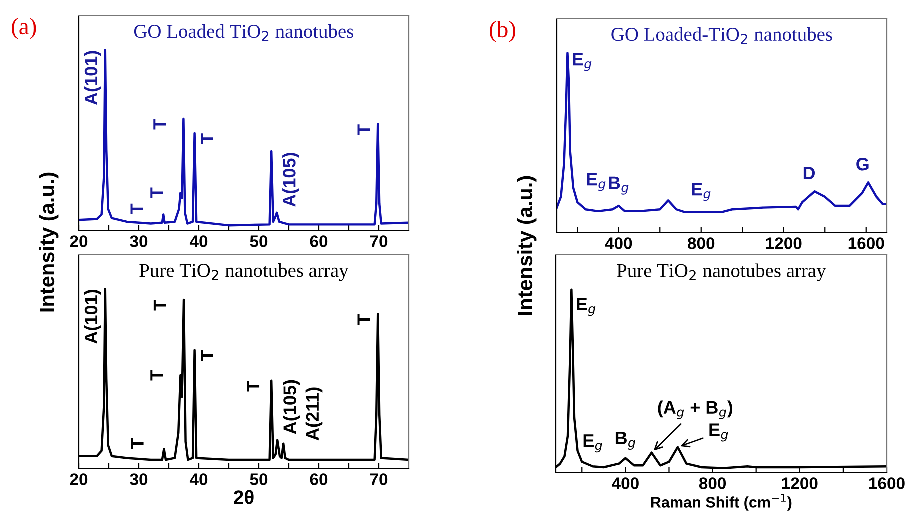 The height and width of the screenshot is (518, 905). What do you see at coordinates (862, 164) in the screenshot?
I see `annotation: G` at bounding box center [862, 164].